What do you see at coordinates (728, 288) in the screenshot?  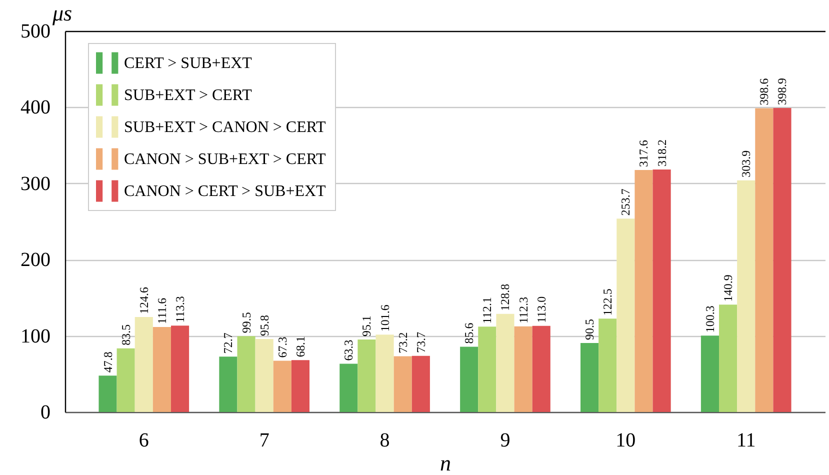 I see `data-label: 140.9` at bounding box center [728, 288].